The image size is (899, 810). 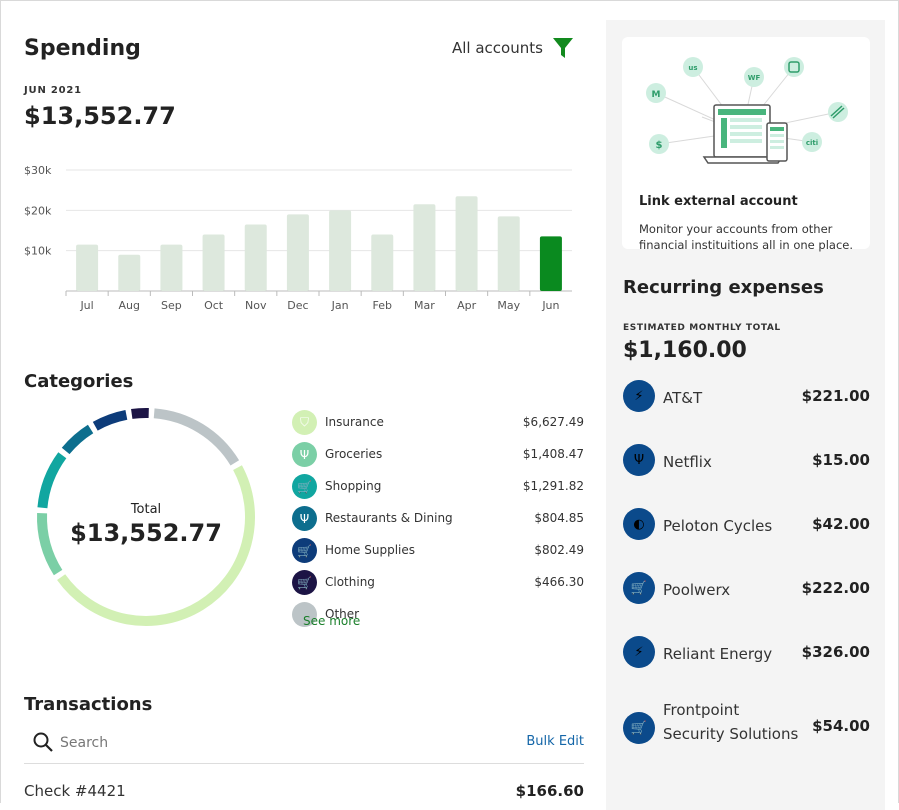 What do you see at coordinates (424, 305) in the screenshot?
I see `x-tick-label: Mar` at bounding box center [424, 305].